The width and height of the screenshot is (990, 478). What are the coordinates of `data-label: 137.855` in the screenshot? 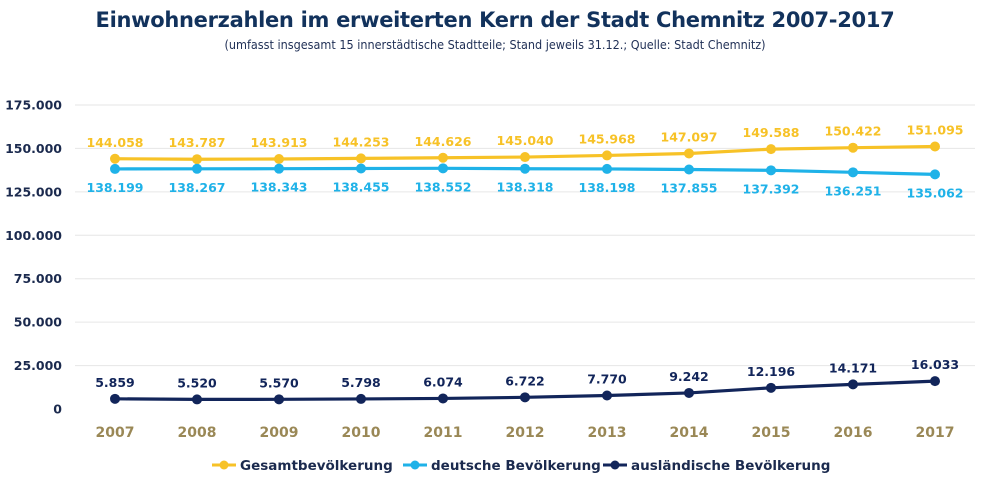 It's located at (689, 188).